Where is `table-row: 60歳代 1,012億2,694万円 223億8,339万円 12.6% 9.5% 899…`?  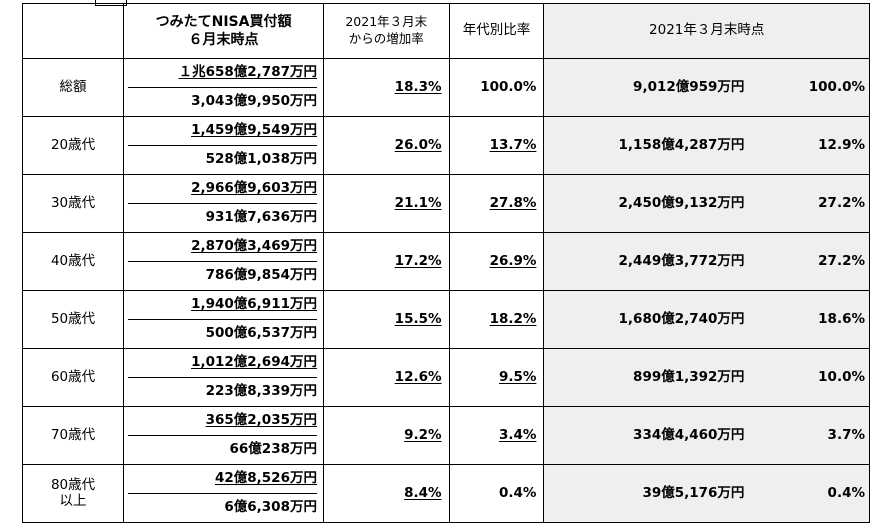
table-row: 60歳代 1,012億2,694万円 223億8,339万円 12.6% 9.5% 899… is located at coordinates (445, 377).